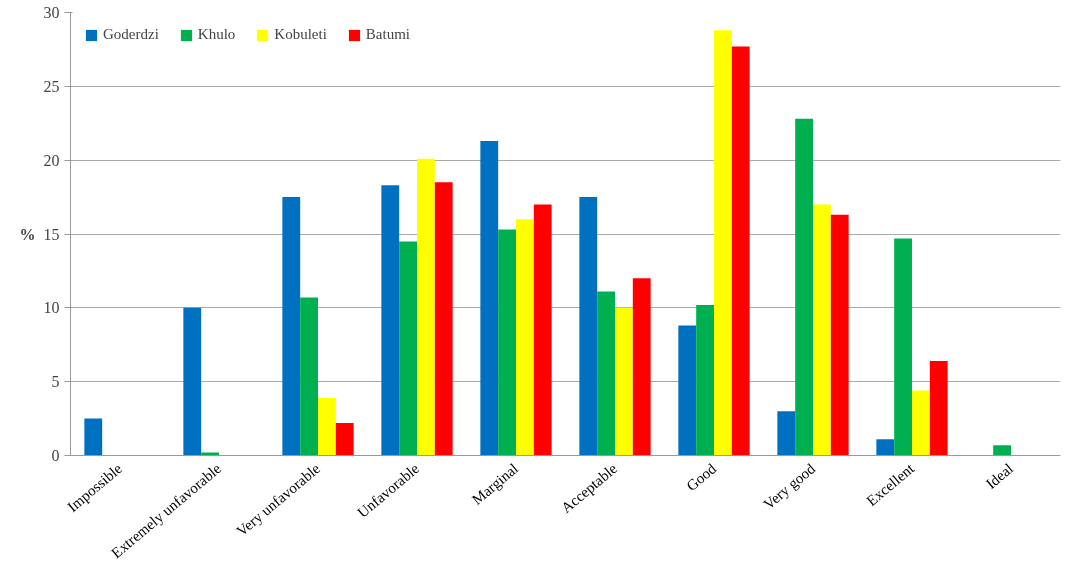  What do you see at coordinates (55, 455) in the screenshot?
I see `y-tick-label: 0` at bounding box center [55, 455].